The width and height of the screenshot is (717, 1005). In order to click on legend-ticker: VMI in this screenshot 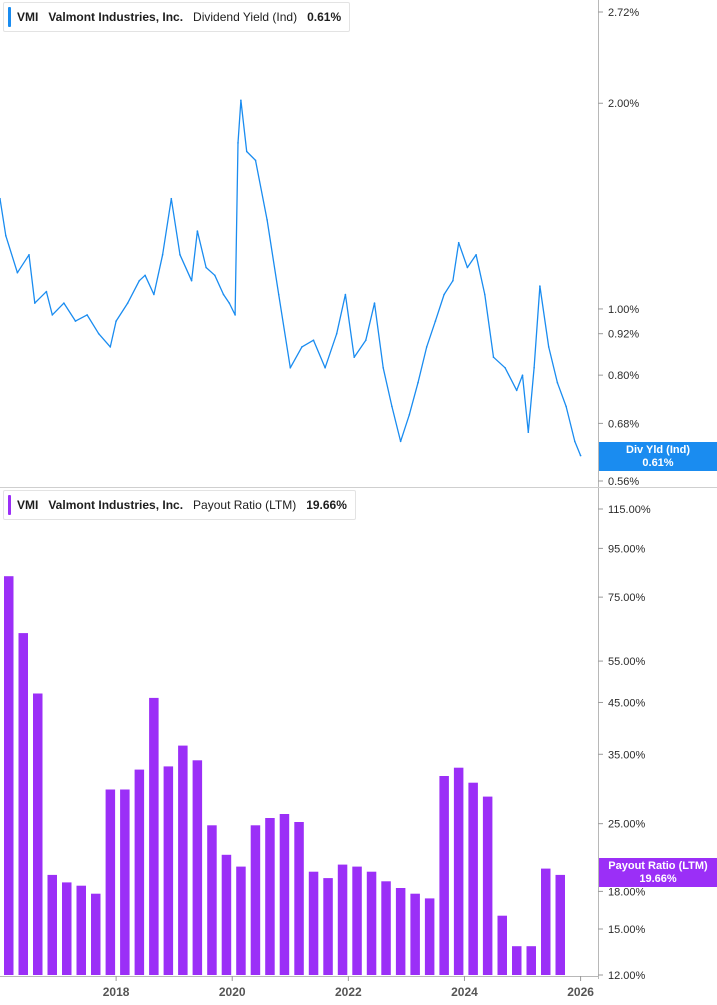, I will do `click(28, 17)`.